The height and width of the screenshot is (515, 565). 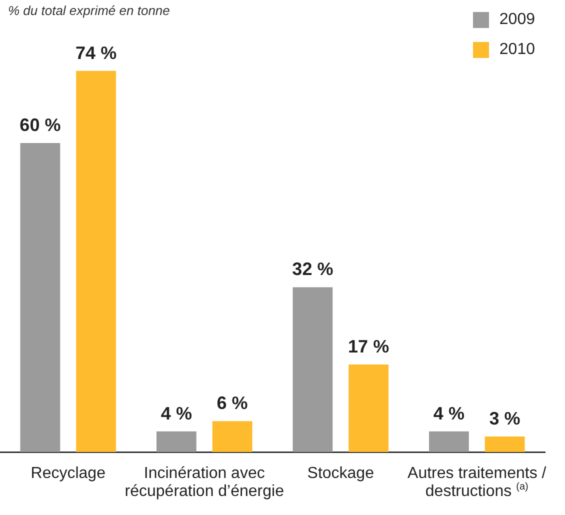 What do you see at coordinates (40, 124) in the screenshot?
I see `data-label: 60 %` at bounding box center [40, 124].